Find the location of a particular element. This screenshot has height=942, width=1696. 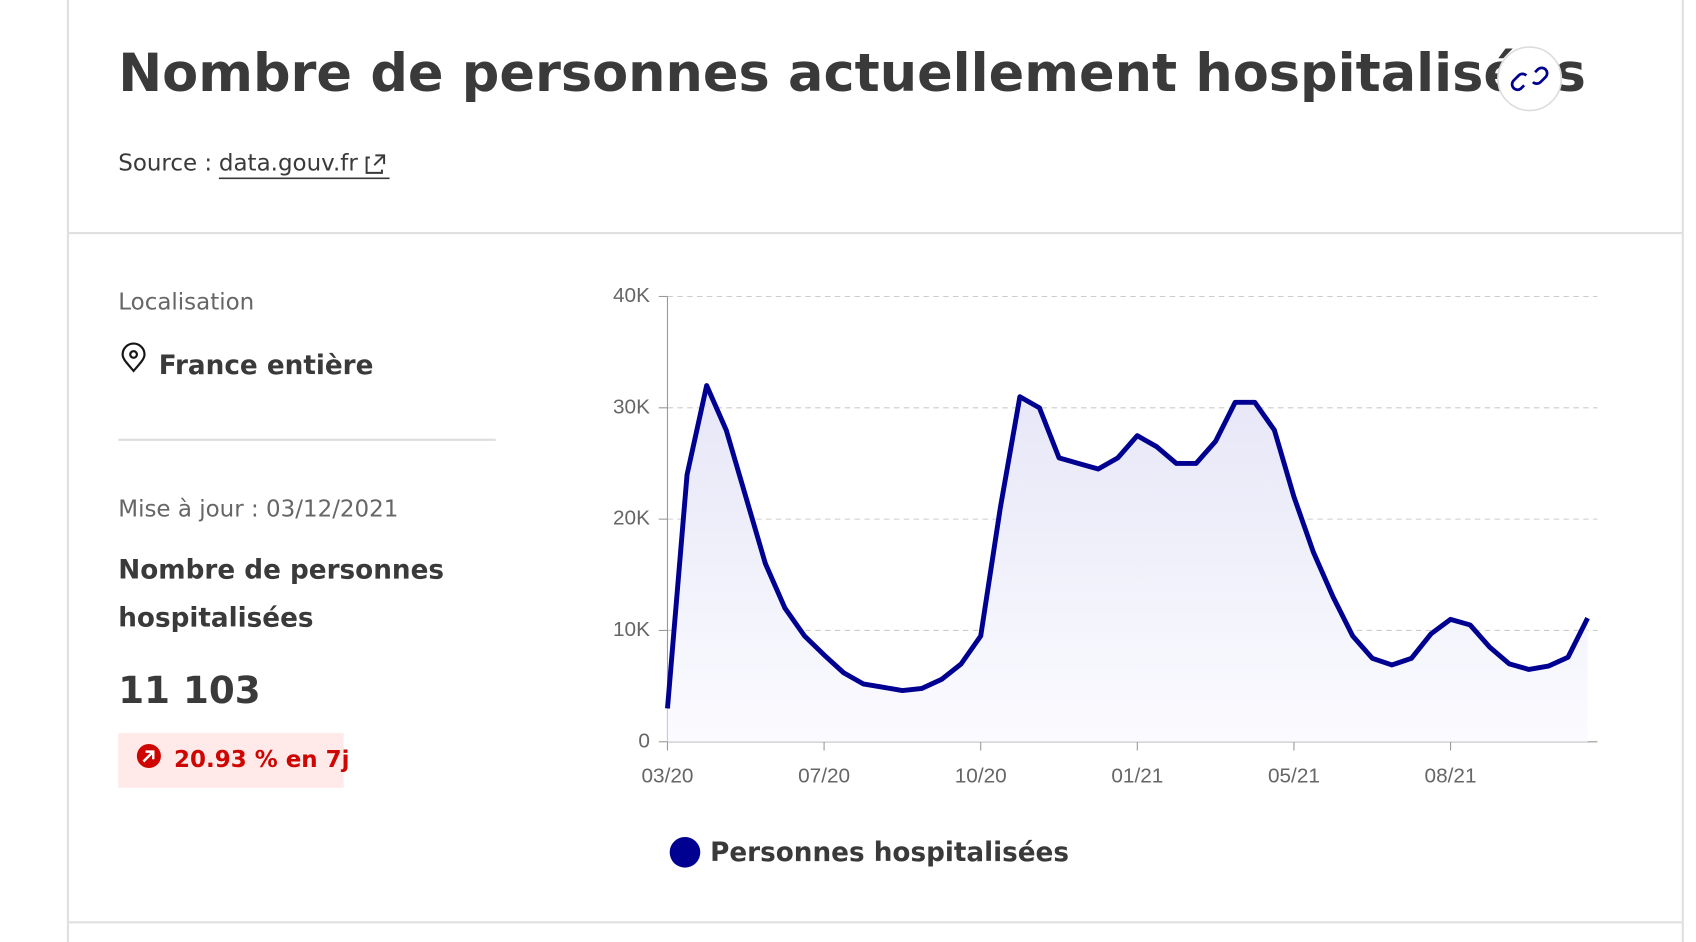

external-icon is located at coordinates (375, 164).